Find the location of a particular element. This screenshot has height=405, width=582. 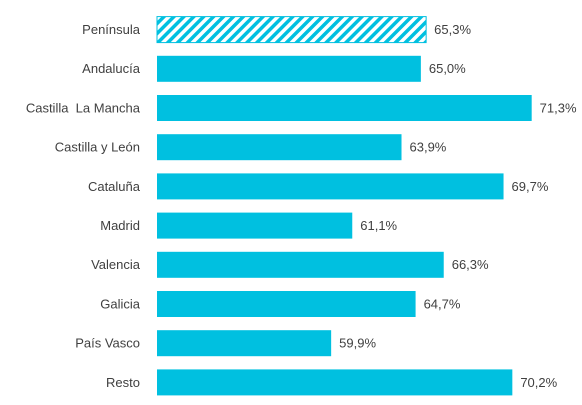

value-label: 61,1% is located at coordinates (378, 225).